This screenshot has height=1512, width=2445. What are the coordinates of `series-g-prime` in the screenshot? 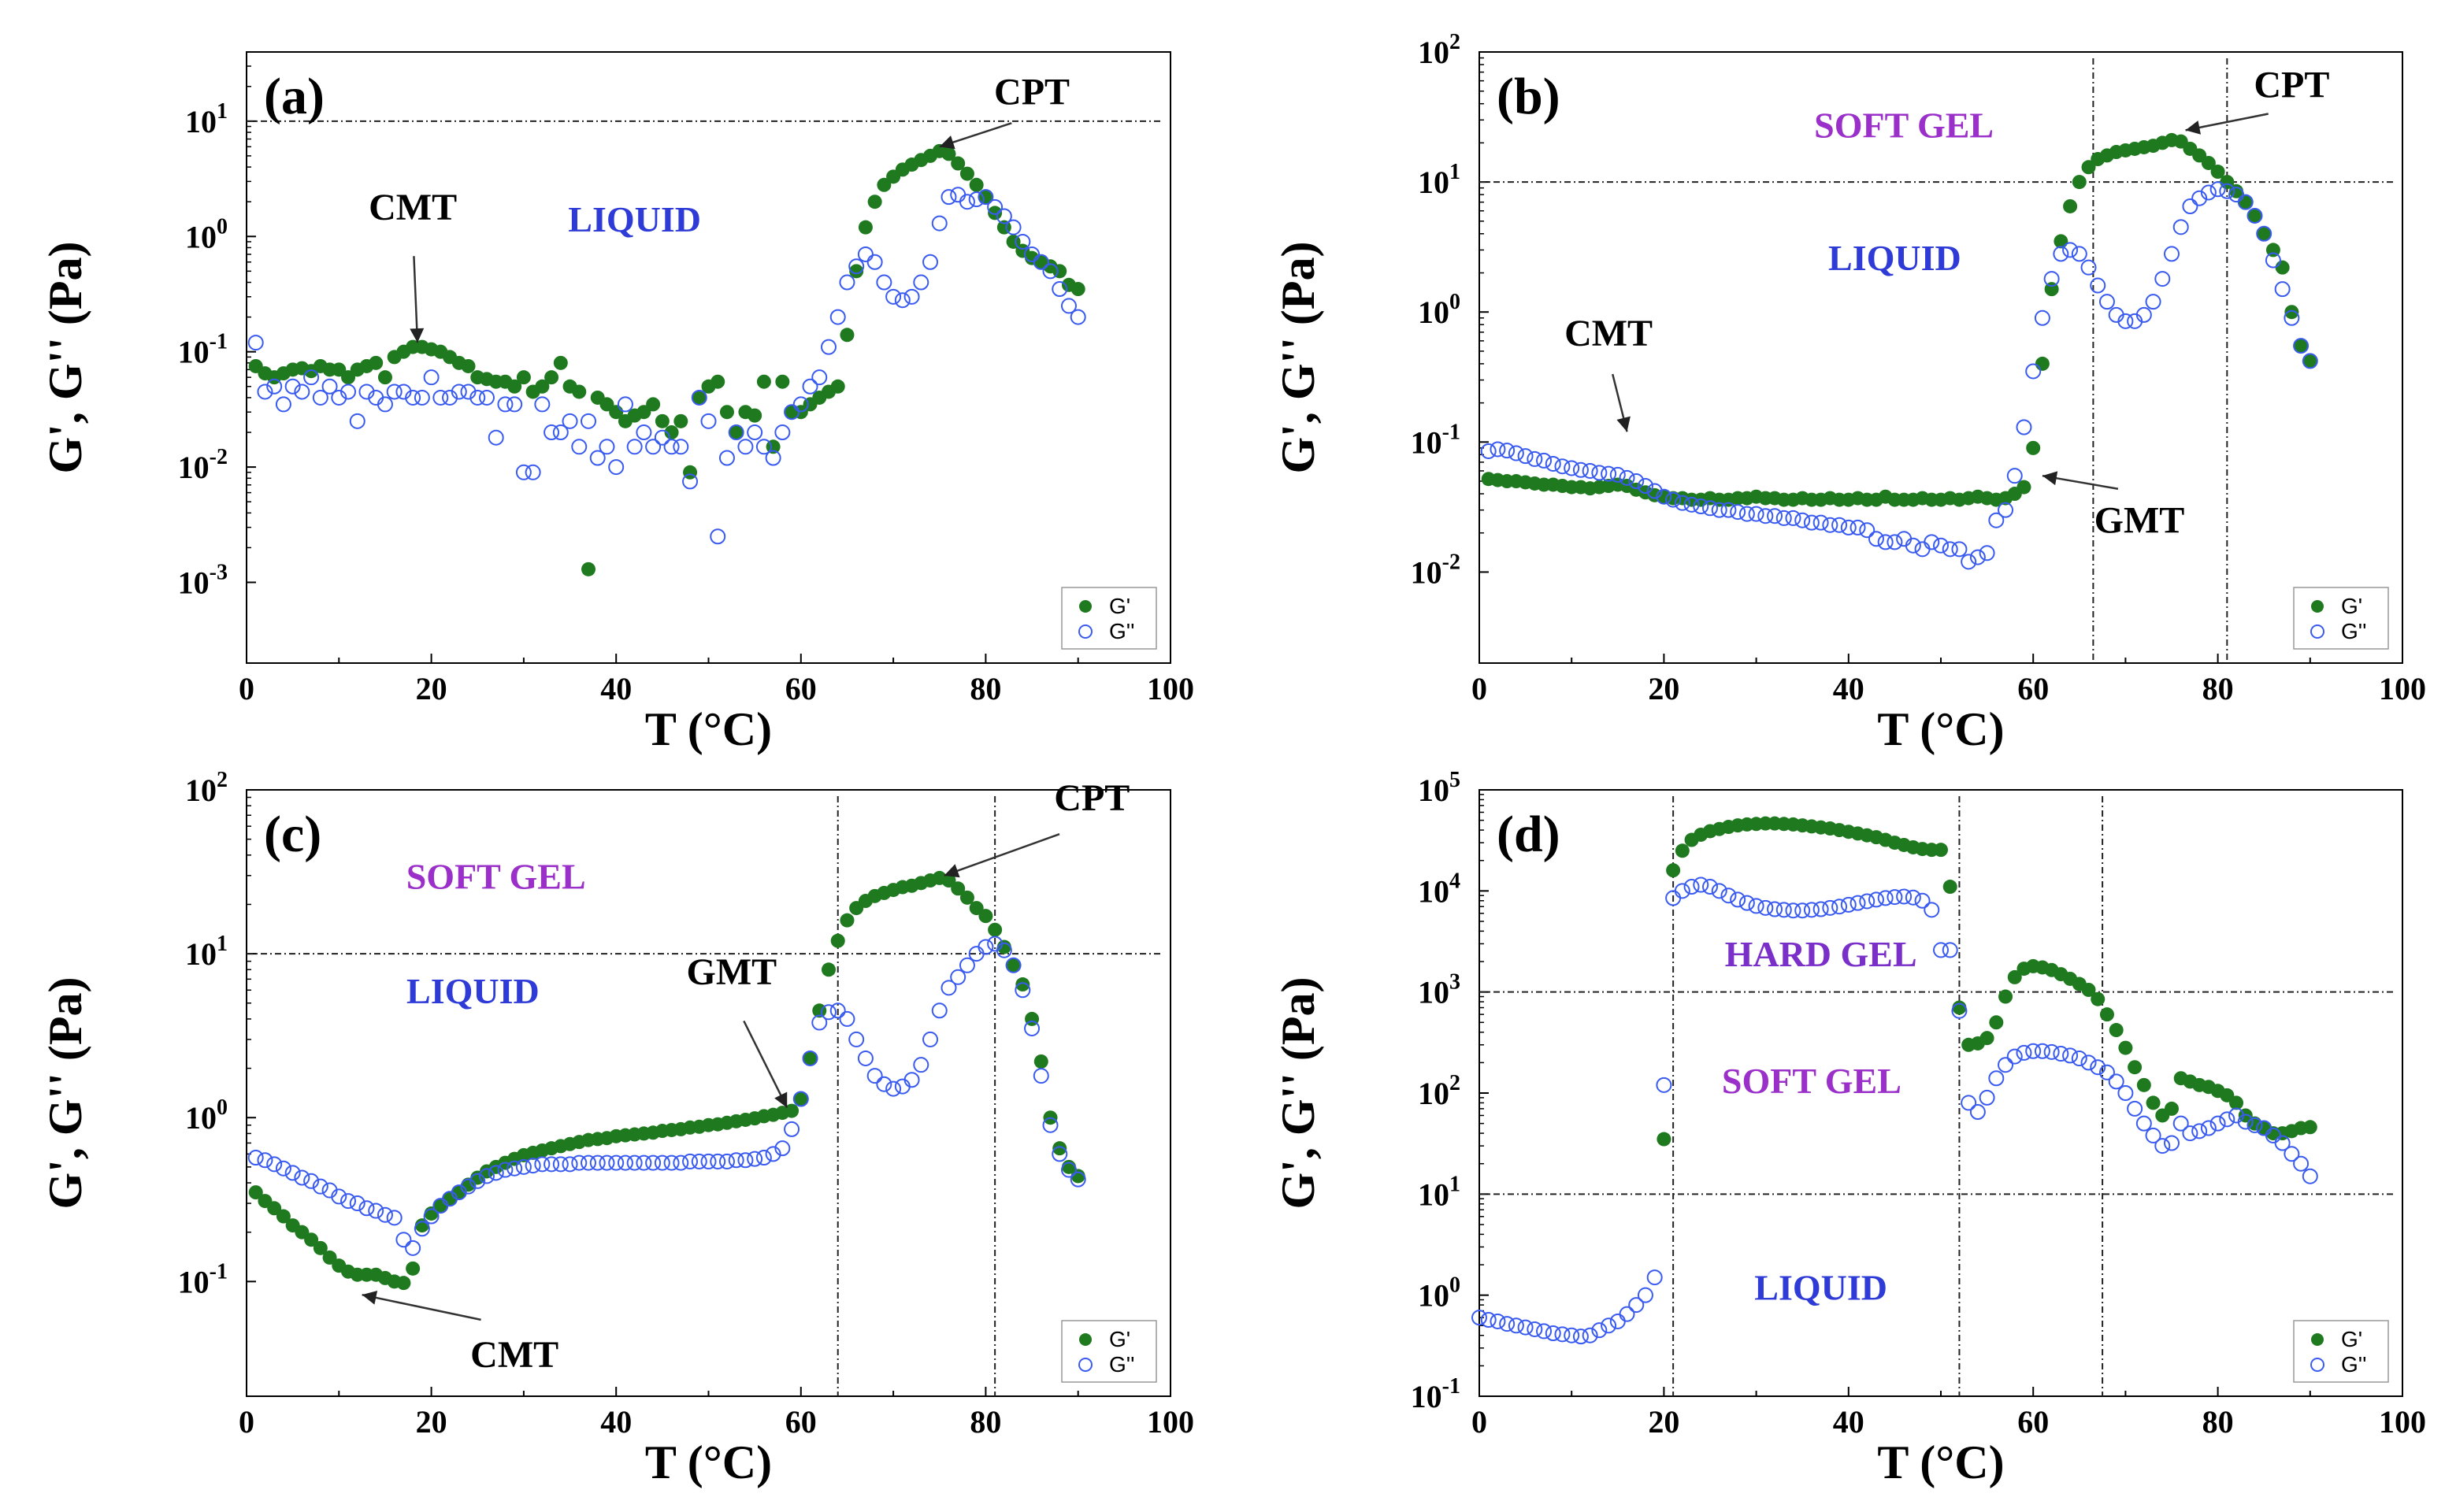 It's located at (666, 1080).